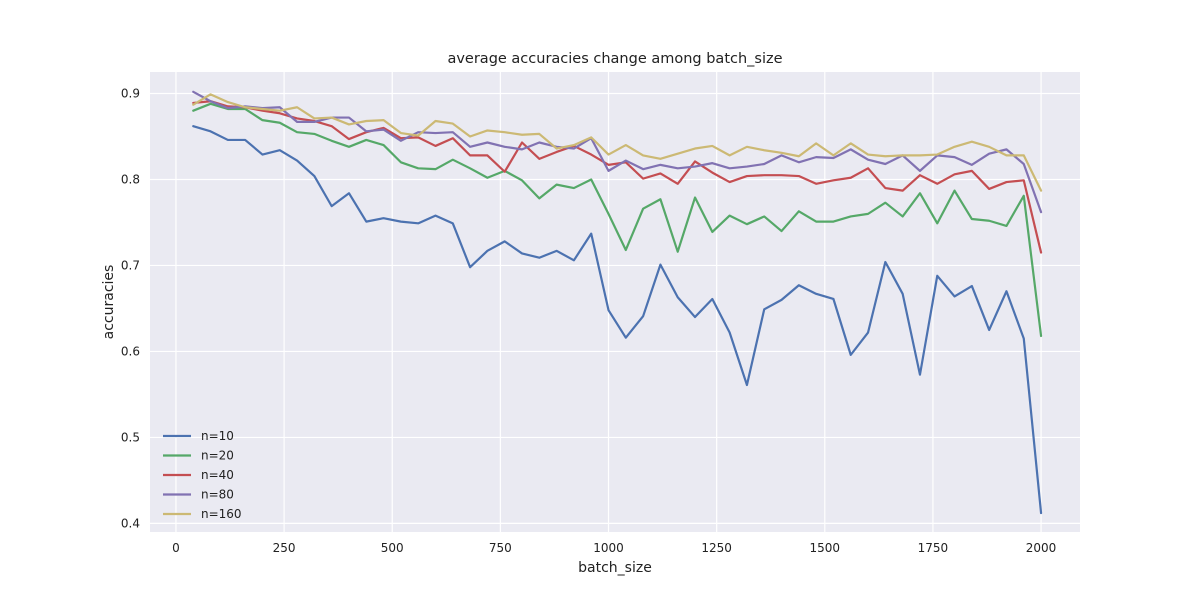 Image resolution: width=1200 pixels, height=600 pixels. What do you see at coordinates (500, 548) in the screenshot?
I see `x-tick-label: 750` at bounding box center [500, 548].